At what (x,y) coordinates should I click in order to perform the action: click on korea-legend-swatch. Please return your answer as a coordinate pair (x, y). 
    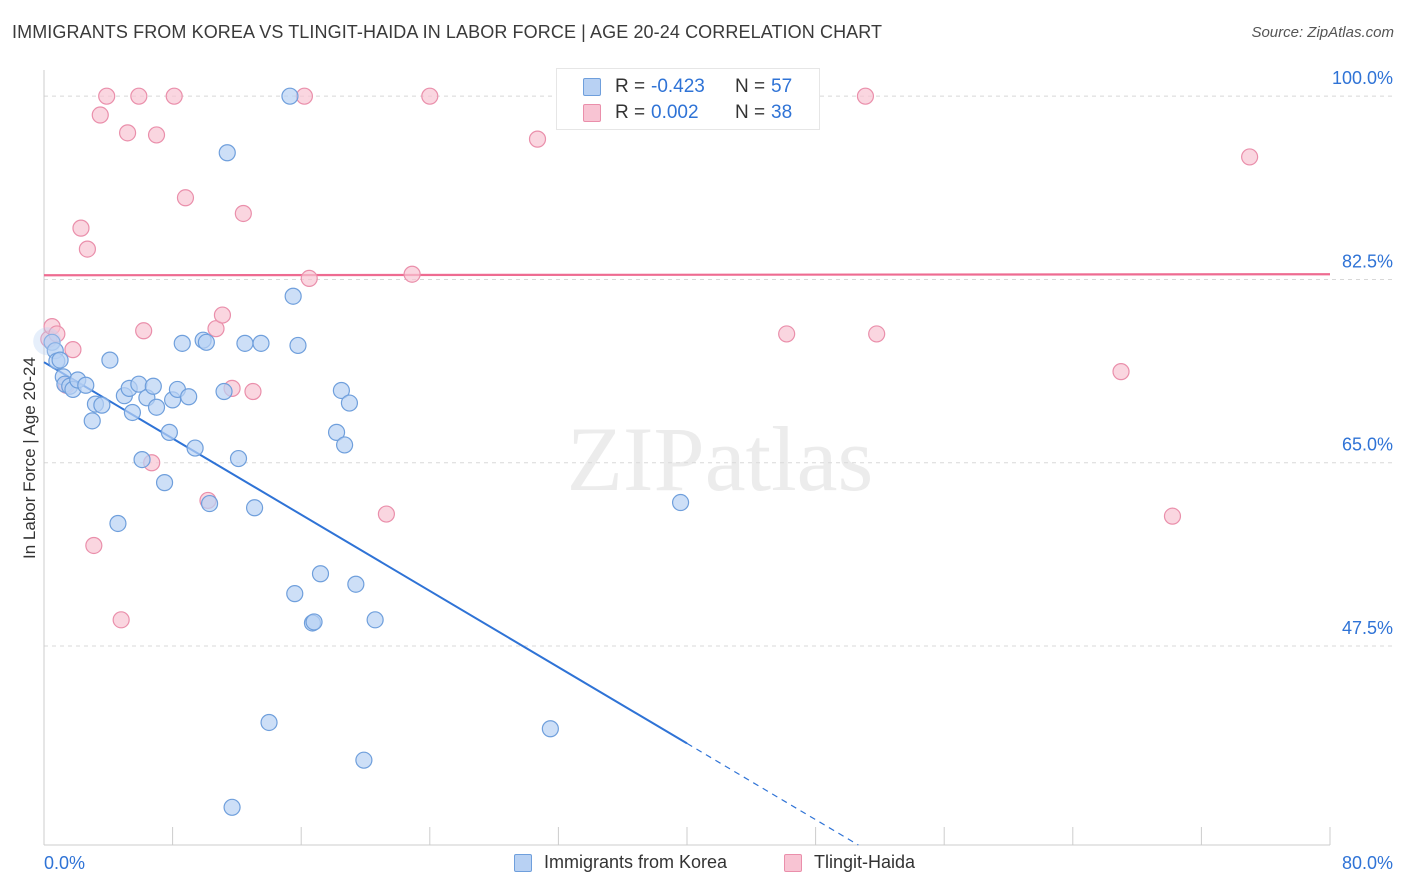
    Looking at the image, I should click on (523, 863).